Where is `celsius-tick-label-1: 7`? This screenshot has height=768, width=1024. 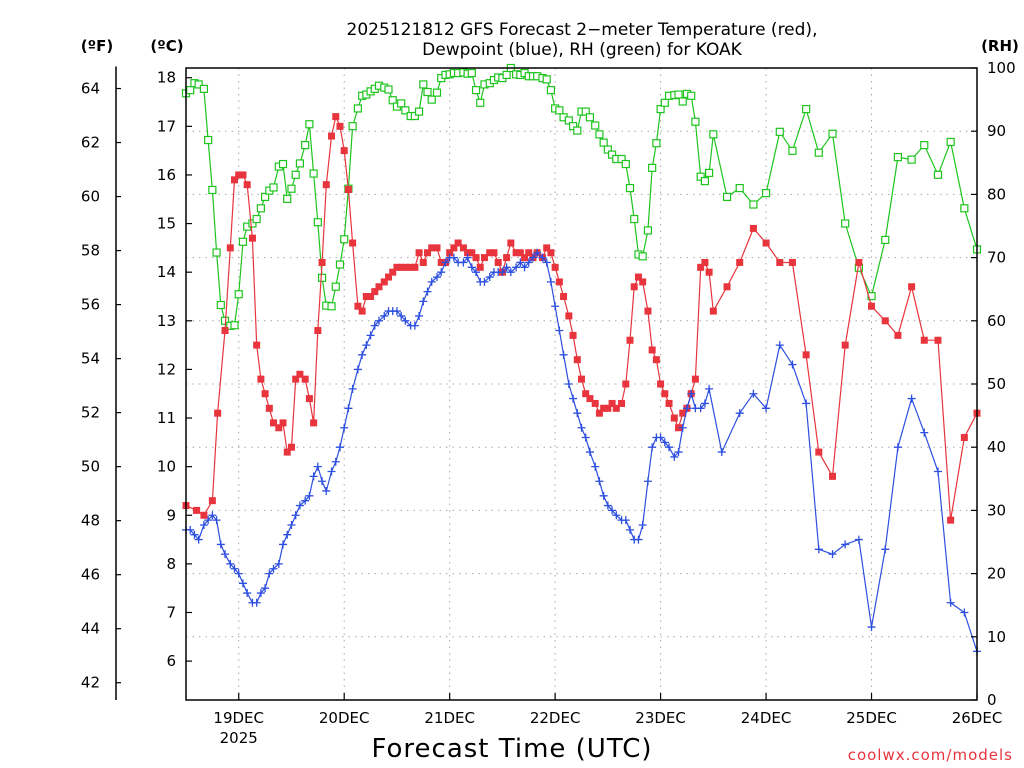 celsius-tick-label-1: 7 is located at coordinates (171, 612).